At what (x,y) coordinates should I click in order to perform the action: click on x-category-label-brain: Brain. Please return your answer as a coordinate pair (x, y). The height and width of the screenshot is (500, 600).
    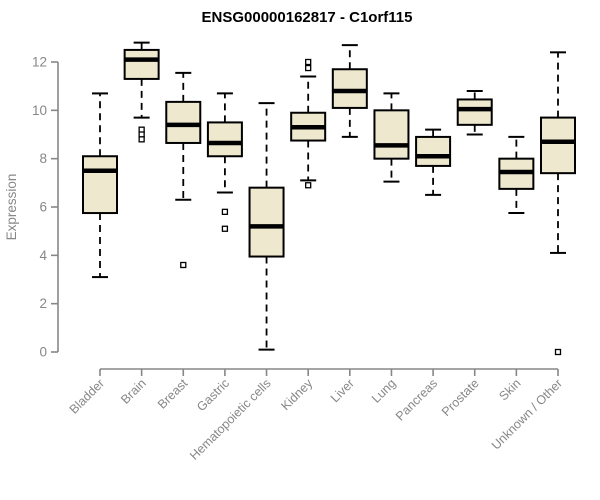
    Looking at the image, I should click on (133, 391).